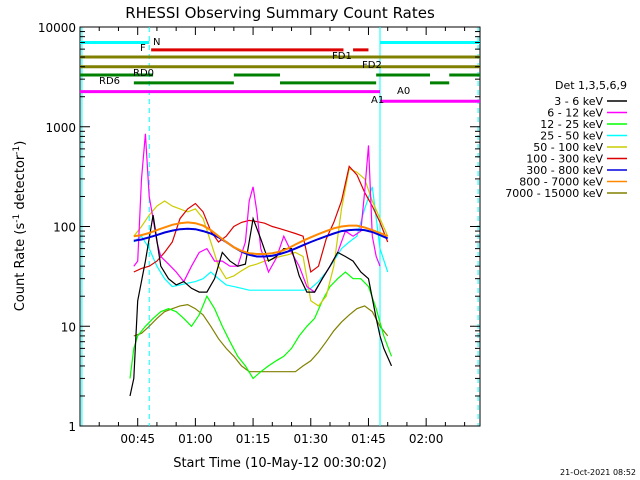 This screenshot has height=480, width=640. Describe the element at coordinates (17, 150) in the screenshot. I see `y-axis-label-sup2: -1` at that location.